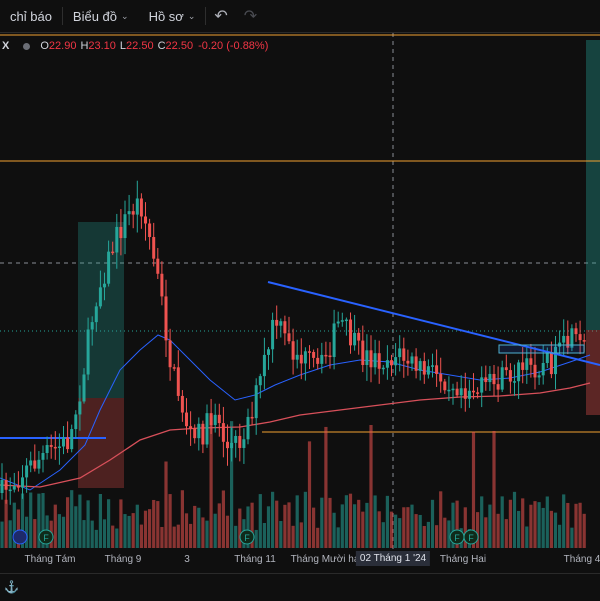  I want to click on anchor-icon: ⚓, so click(11, 587).